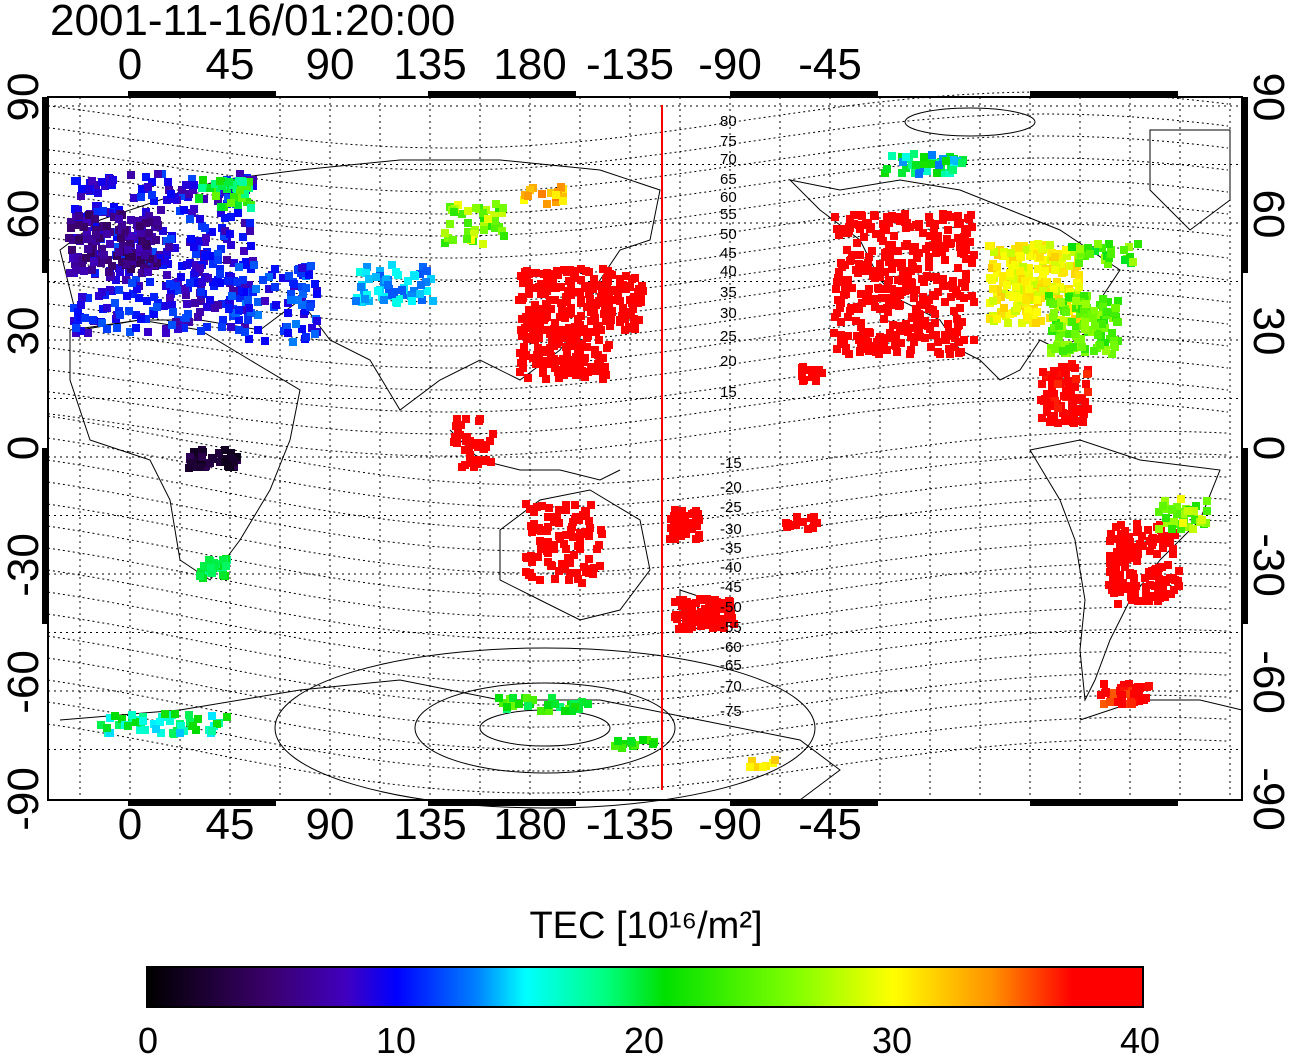 The width and height of the screenshot is (1292, 1062). I want to click on bottom-longitude-tick: 180, so click(530, 824).